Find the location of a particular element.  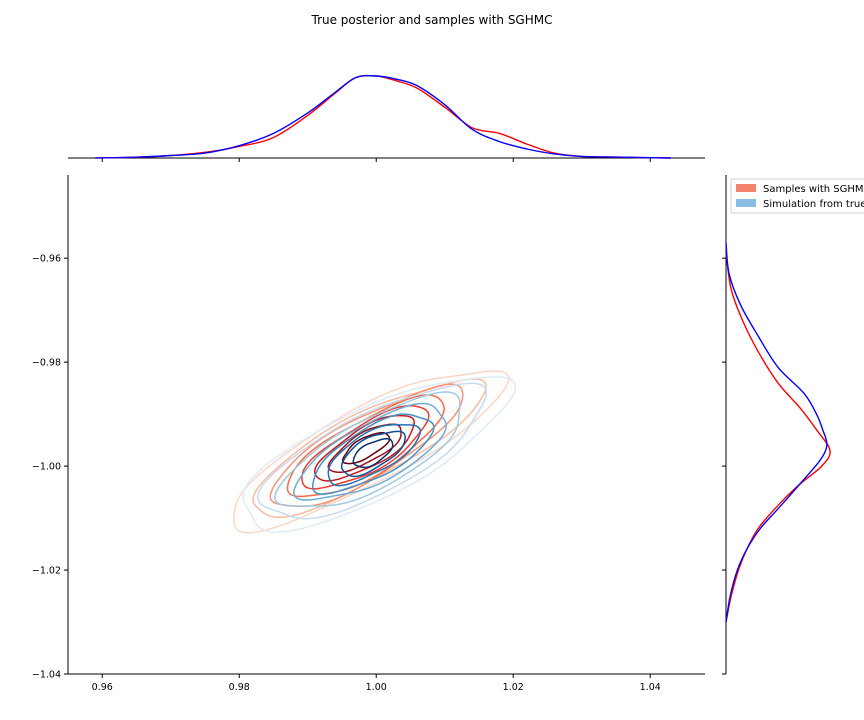

kde-contours is located at coordinates (375, 452).